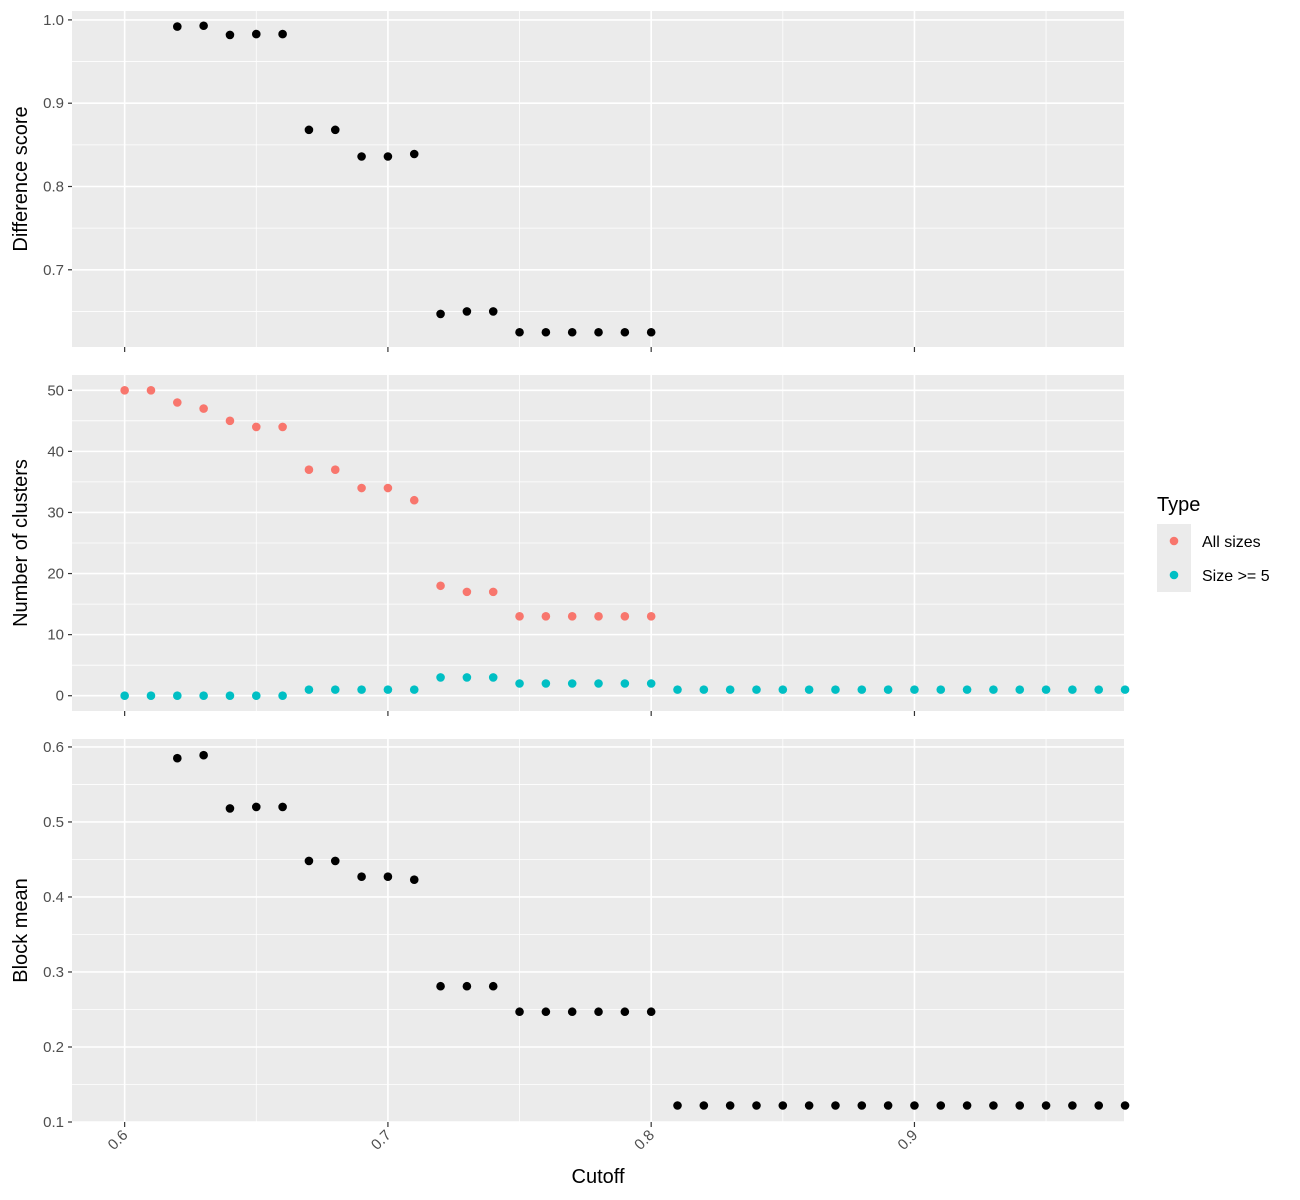 Image resolution: width=1300 pixels, height=1200 pixels. Describe the element at coordinates (1231, 542) in the screenshot. I see `legend-label: All sizes` at that location.